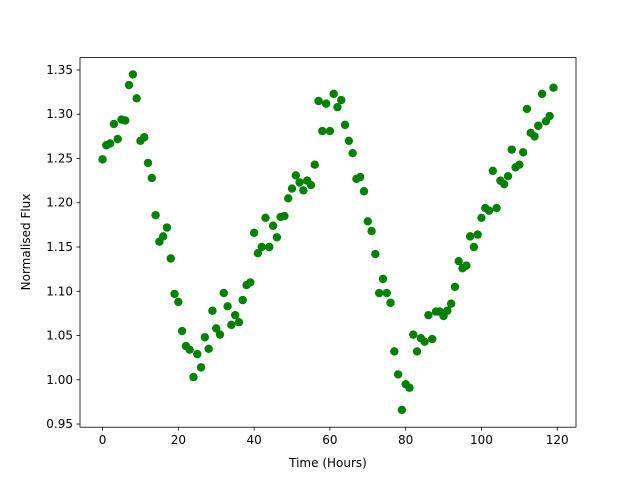  I want to click on x-tick-label: 60, so click(329, 440).